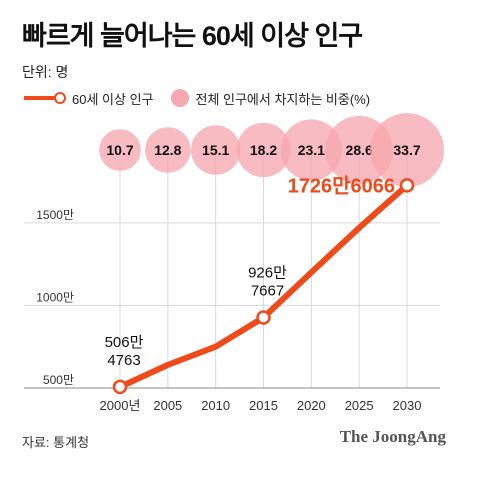 Image resolution: width=480 pixels, height=482 pixels. Describe the element at coordinates (123, 360) in the screenshot. I see `population-value-label: 4763` at that location.